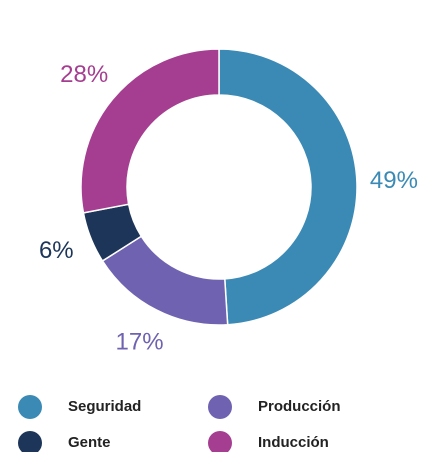  I want to click on value-label: 17%, so click(140, 341).